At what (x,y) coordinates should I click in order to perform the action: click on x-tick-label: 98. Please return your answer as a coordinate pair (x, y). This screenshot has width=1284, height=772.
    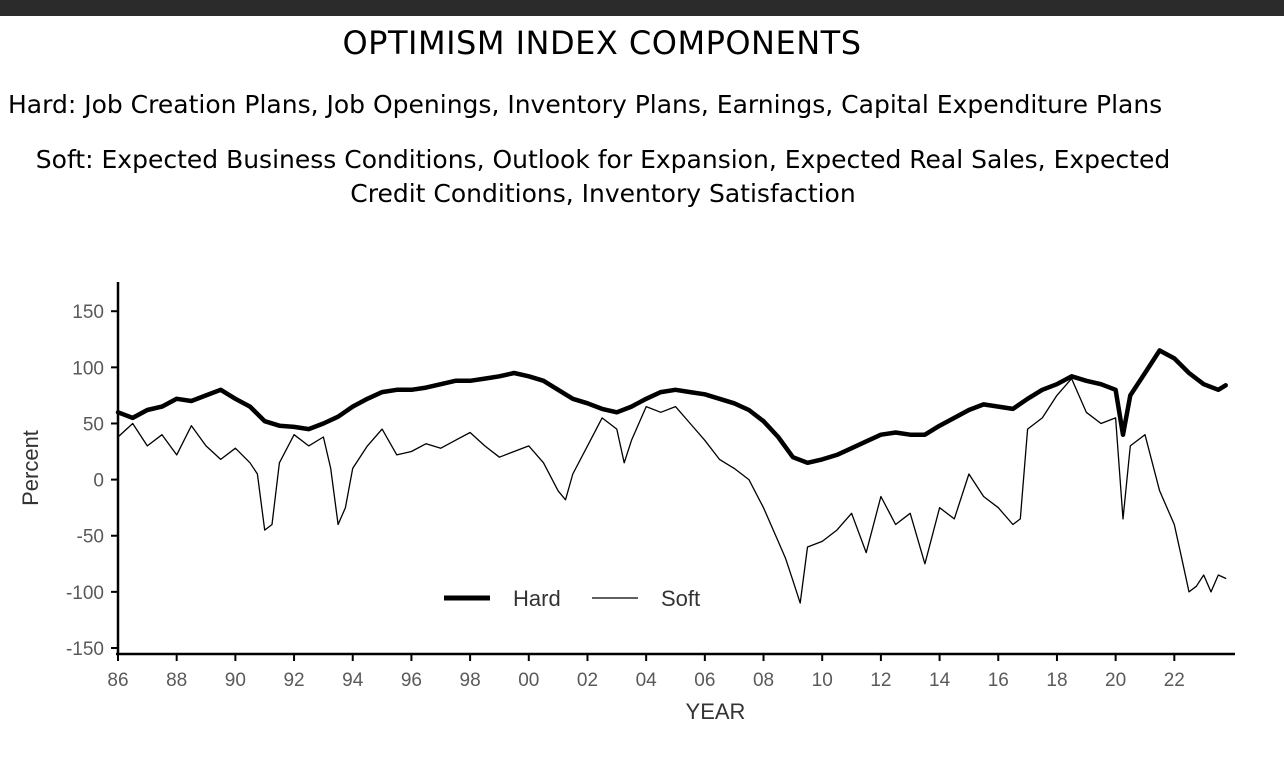
    Looking at the image, I should click on (470, 680).